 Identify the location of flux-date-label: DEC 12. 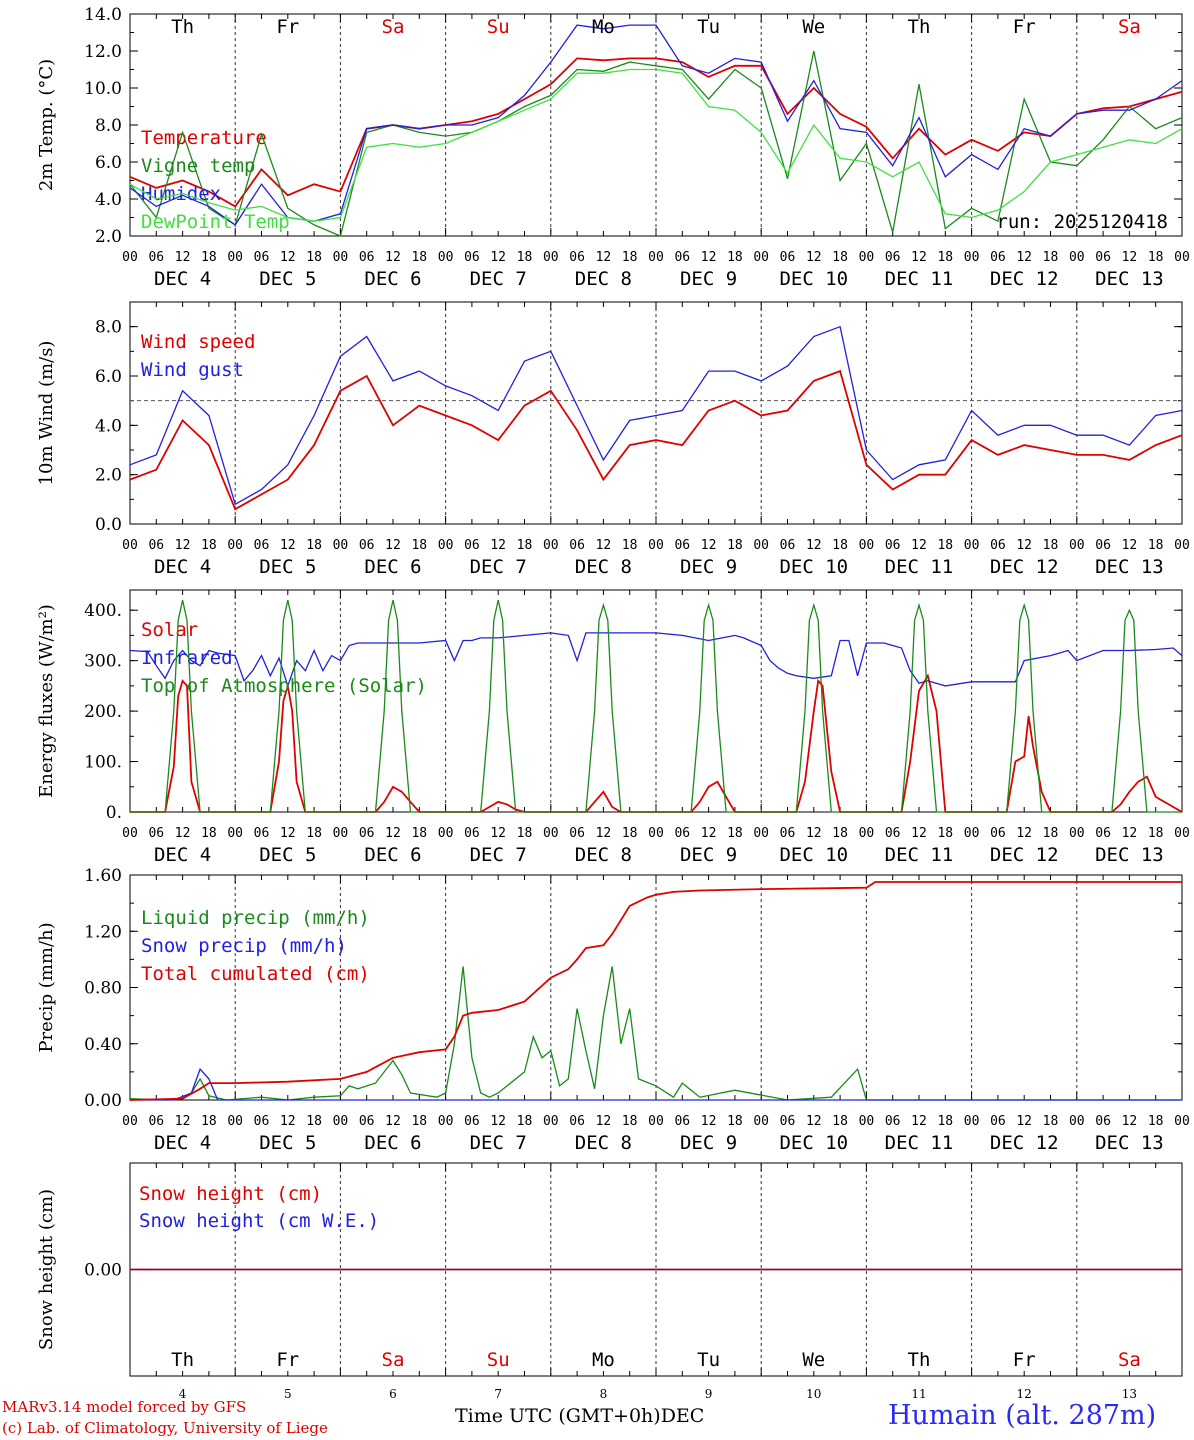
(1024, 855).